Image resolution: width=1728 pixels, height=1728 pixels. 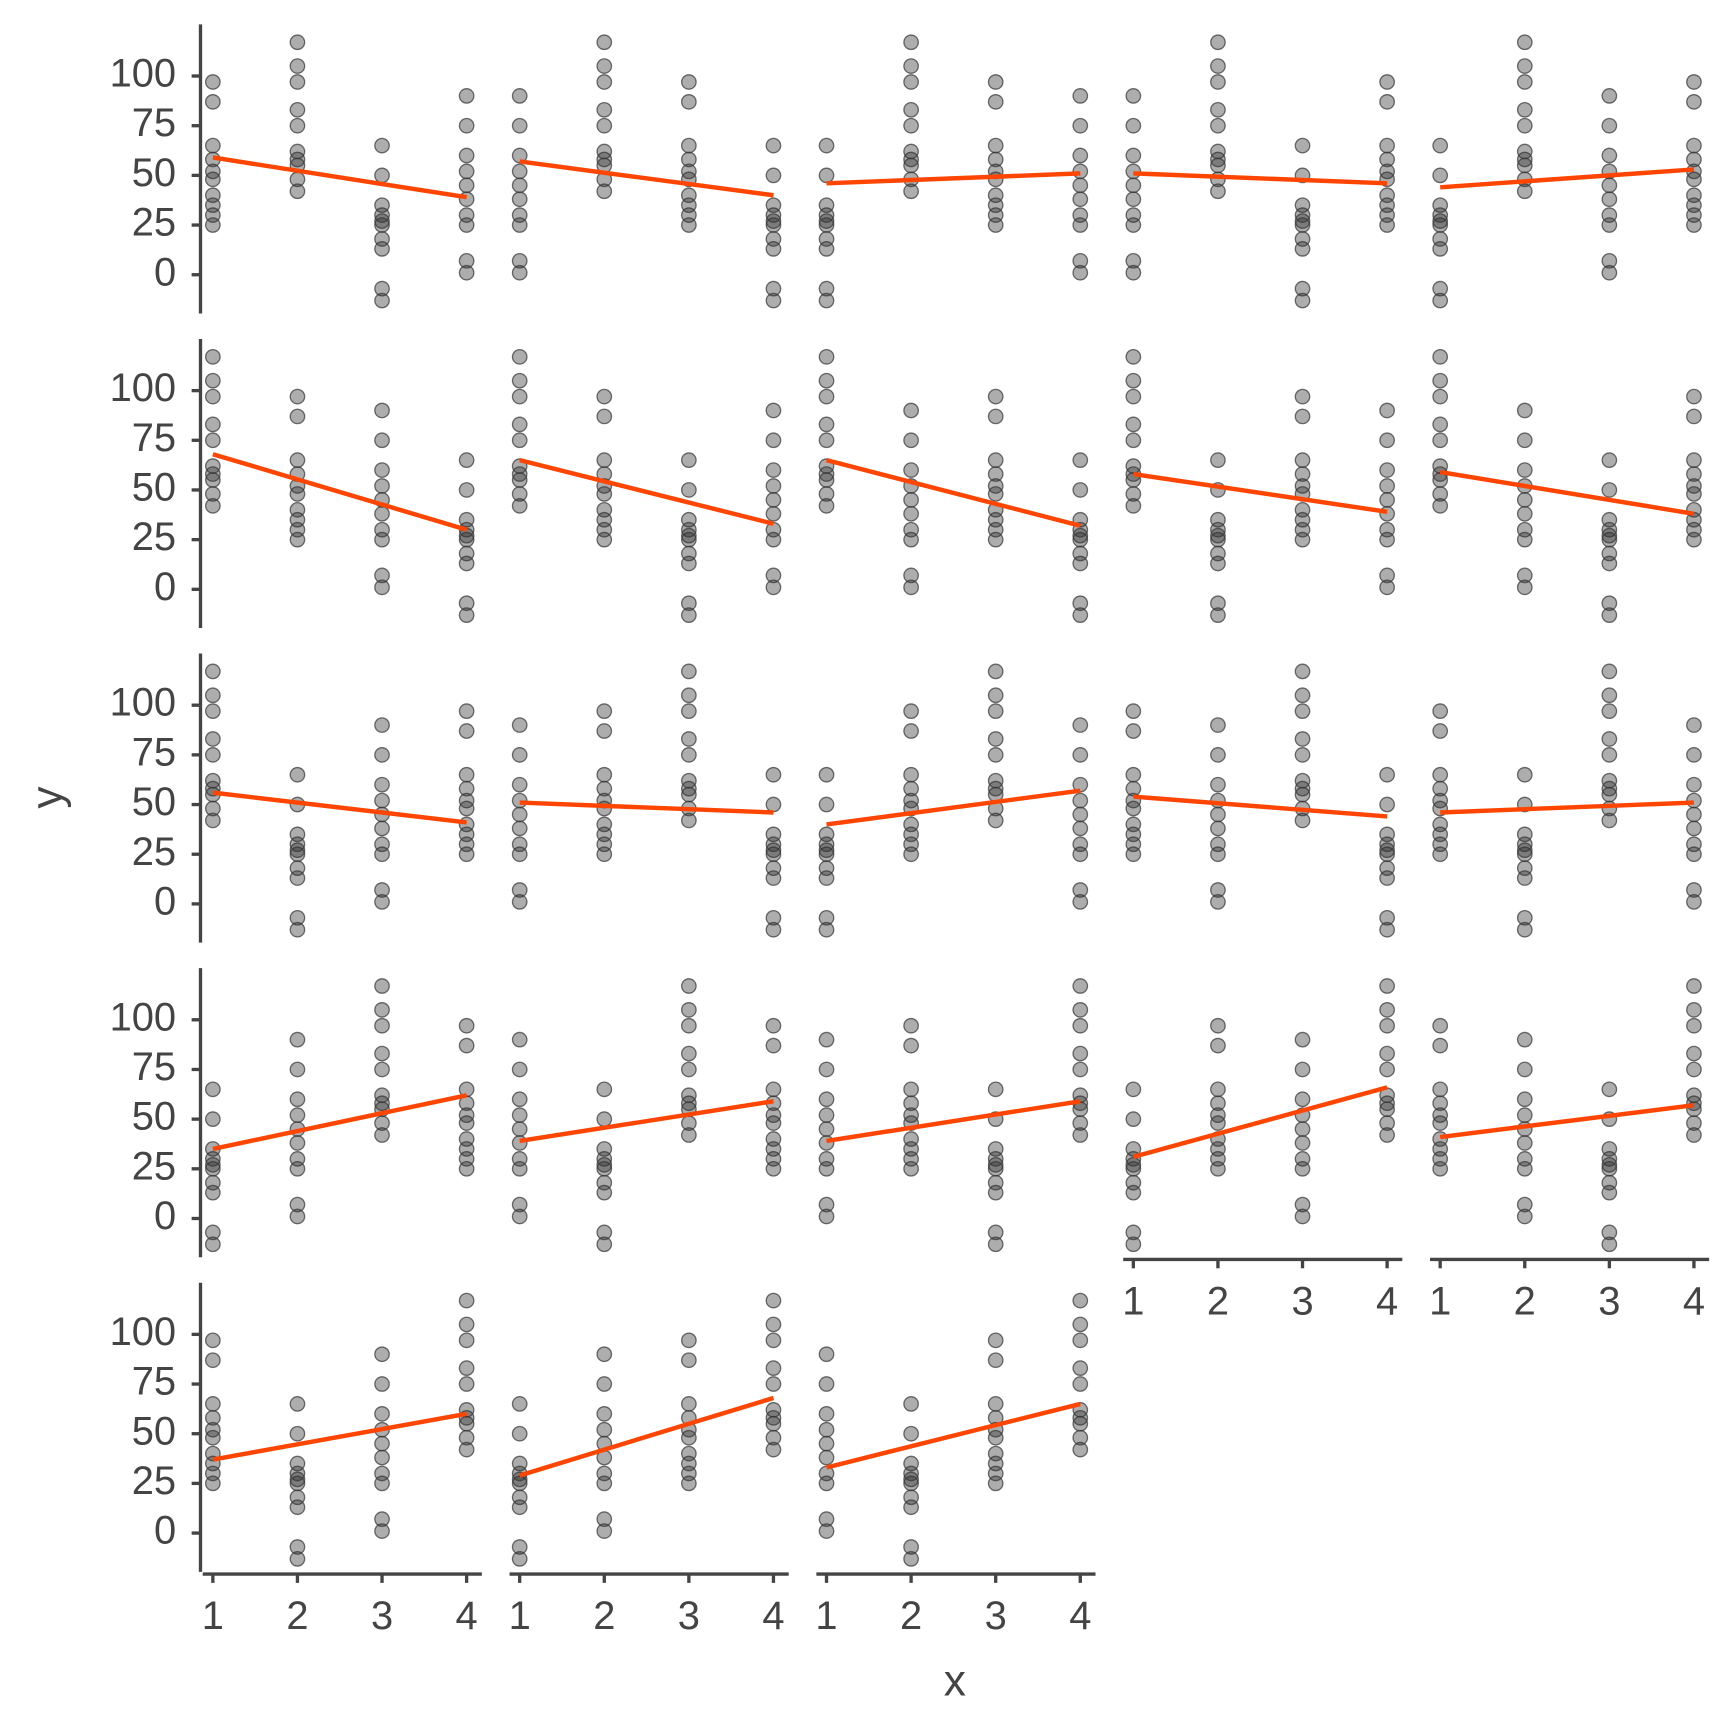 What do you see at coordinates (520, 1616) in the screenshot?
I see `x-tick-label: 1` at bounding box center [520, 1616].